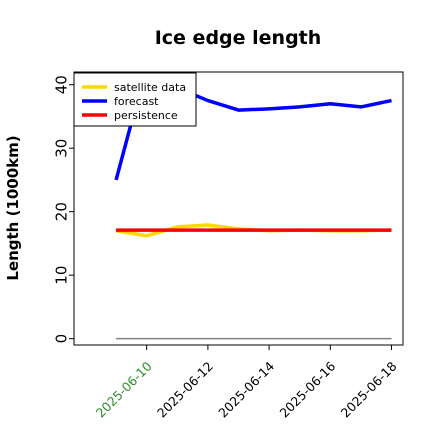  Describe the element at coordinates (61, 275) in the screenshot. I see `y-tick-label: 10` at that location.